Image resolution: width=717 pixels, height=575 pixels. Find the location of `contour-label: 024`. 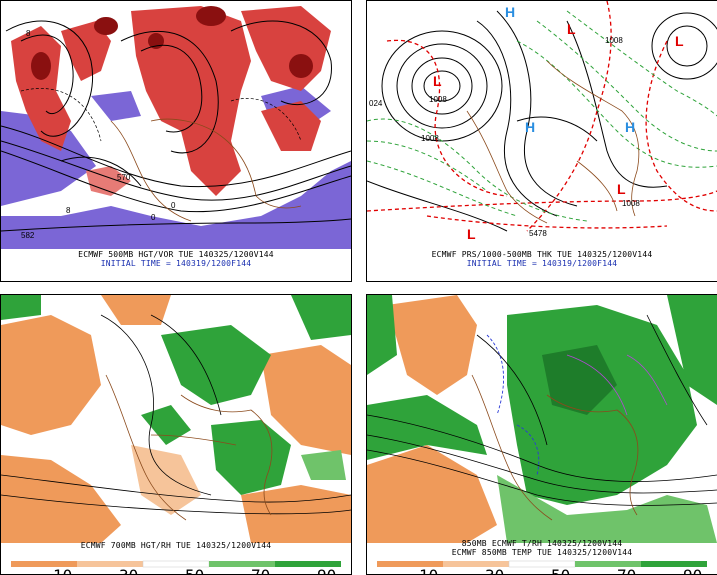

contour-label: 024 is located at coordinates (376, 103).